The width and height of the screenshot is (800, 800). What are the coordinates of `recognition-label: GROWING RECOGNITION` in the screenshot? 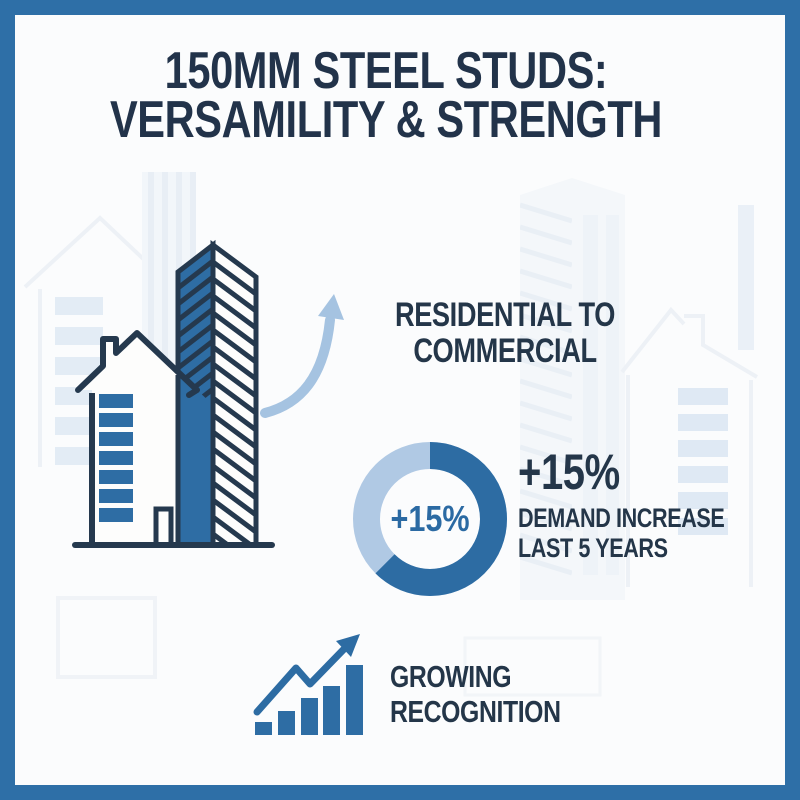 It's located at (475, 694).